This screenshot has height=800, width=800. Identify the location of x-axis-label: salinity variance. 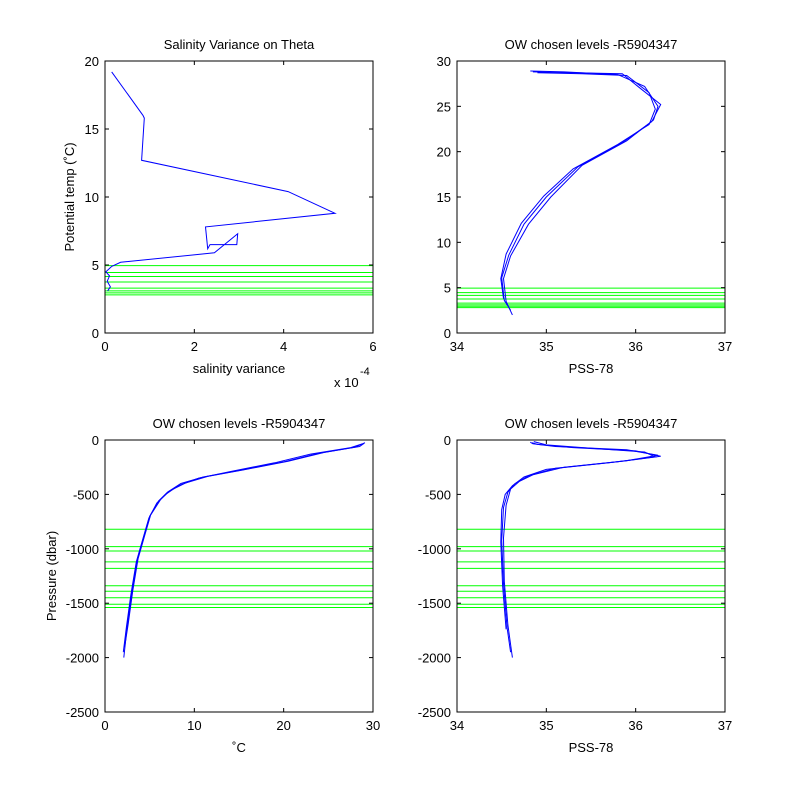
(239, 368).